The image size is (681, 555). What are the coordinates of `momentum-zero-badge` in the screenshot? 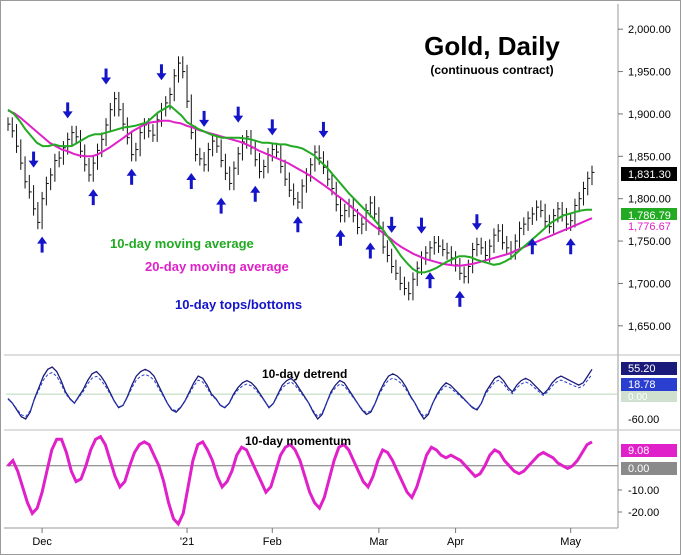 It's located at (649, 468).